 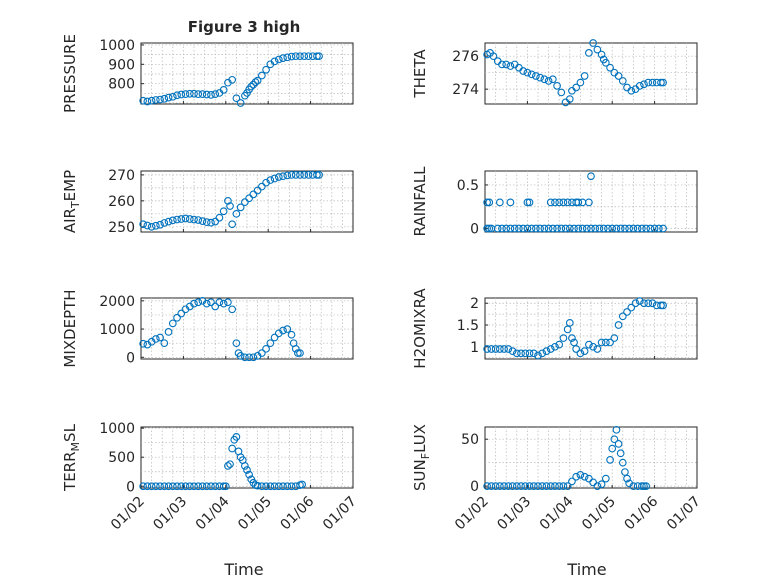 I want to click on rainfall-y-tick-label: 0, so click(x=474, y=230).